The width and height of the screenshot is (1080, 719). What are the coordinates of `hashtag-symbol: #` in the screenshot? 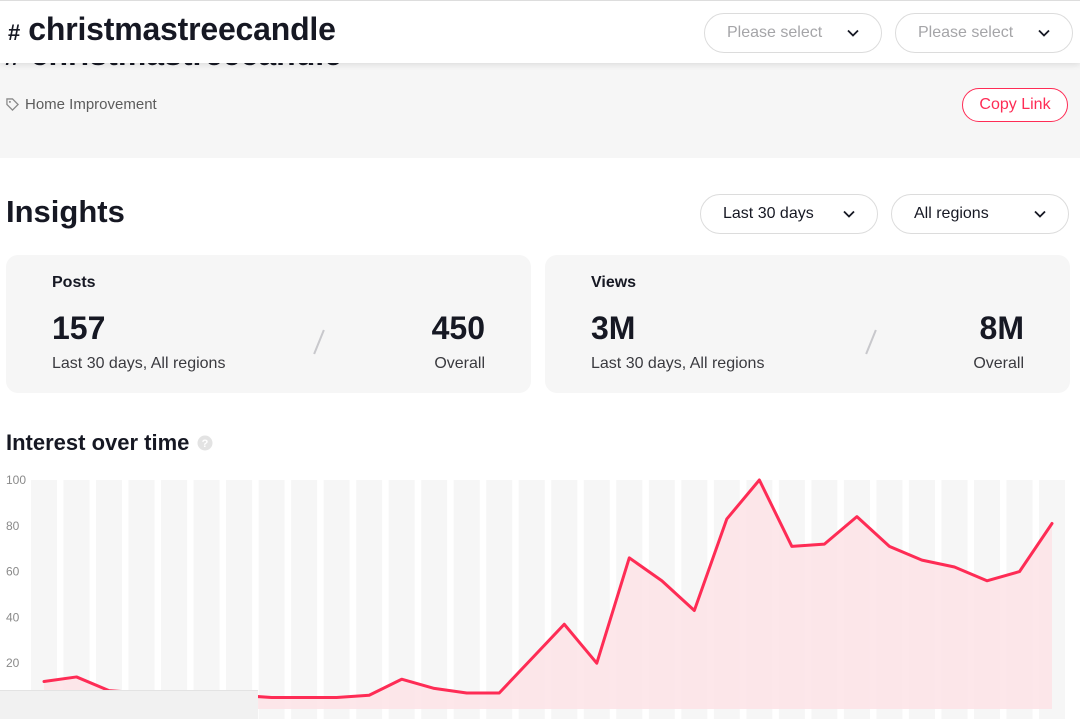 It's located at (14, 32).